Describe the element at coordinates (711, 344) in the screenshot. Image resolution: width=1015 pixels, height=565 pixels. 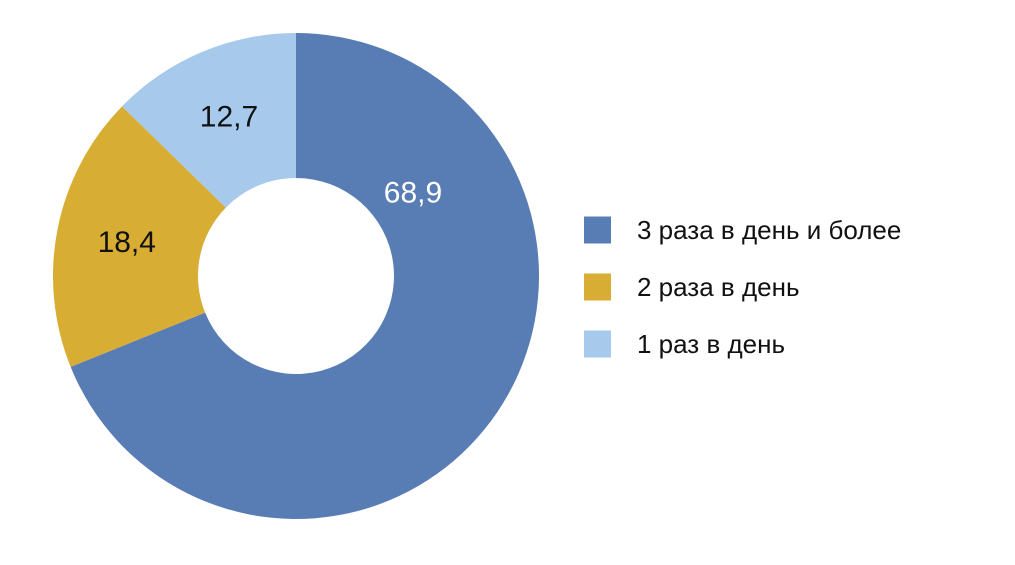
I see `legend-label-3: 1 раз в день` at that location.